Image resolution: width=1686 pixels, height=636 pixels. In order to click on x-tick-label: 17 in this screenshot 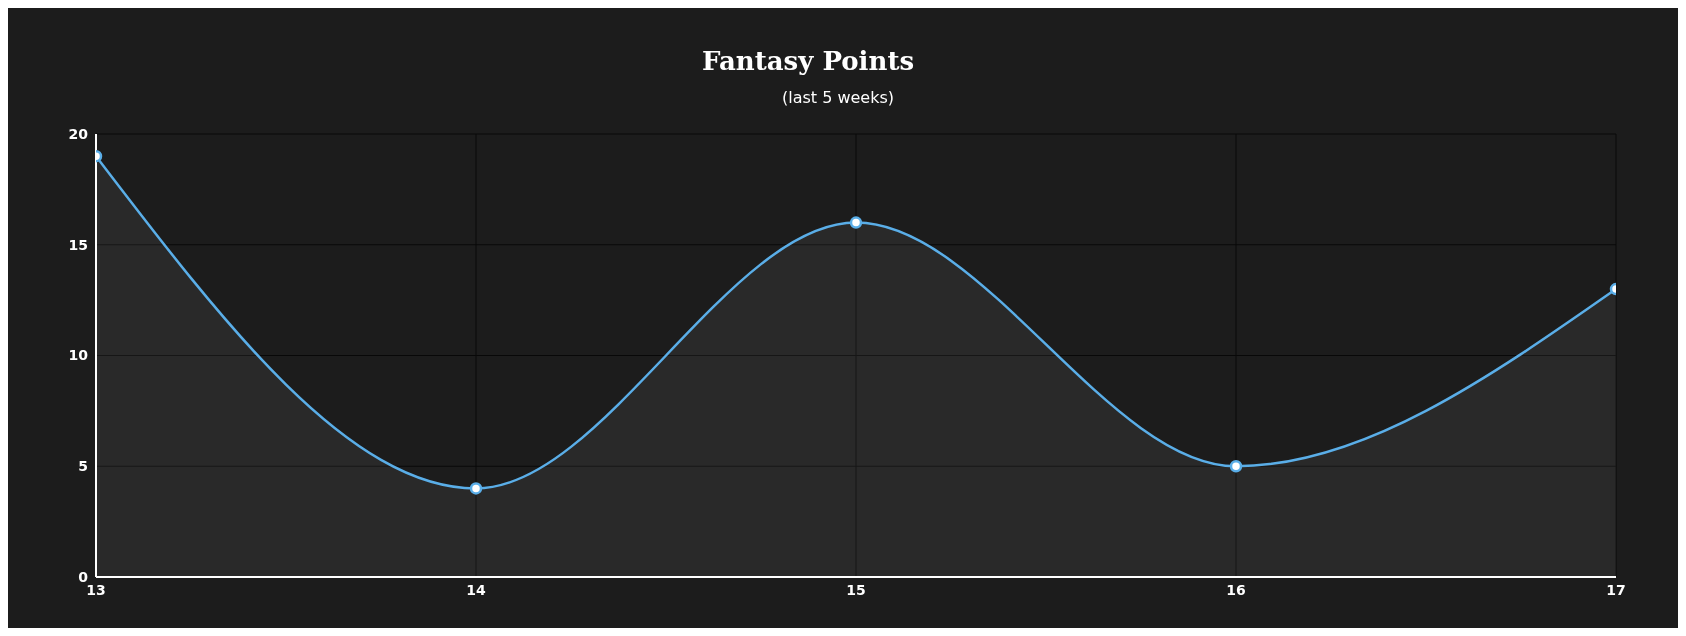, I will do `click(1616, 589)`.